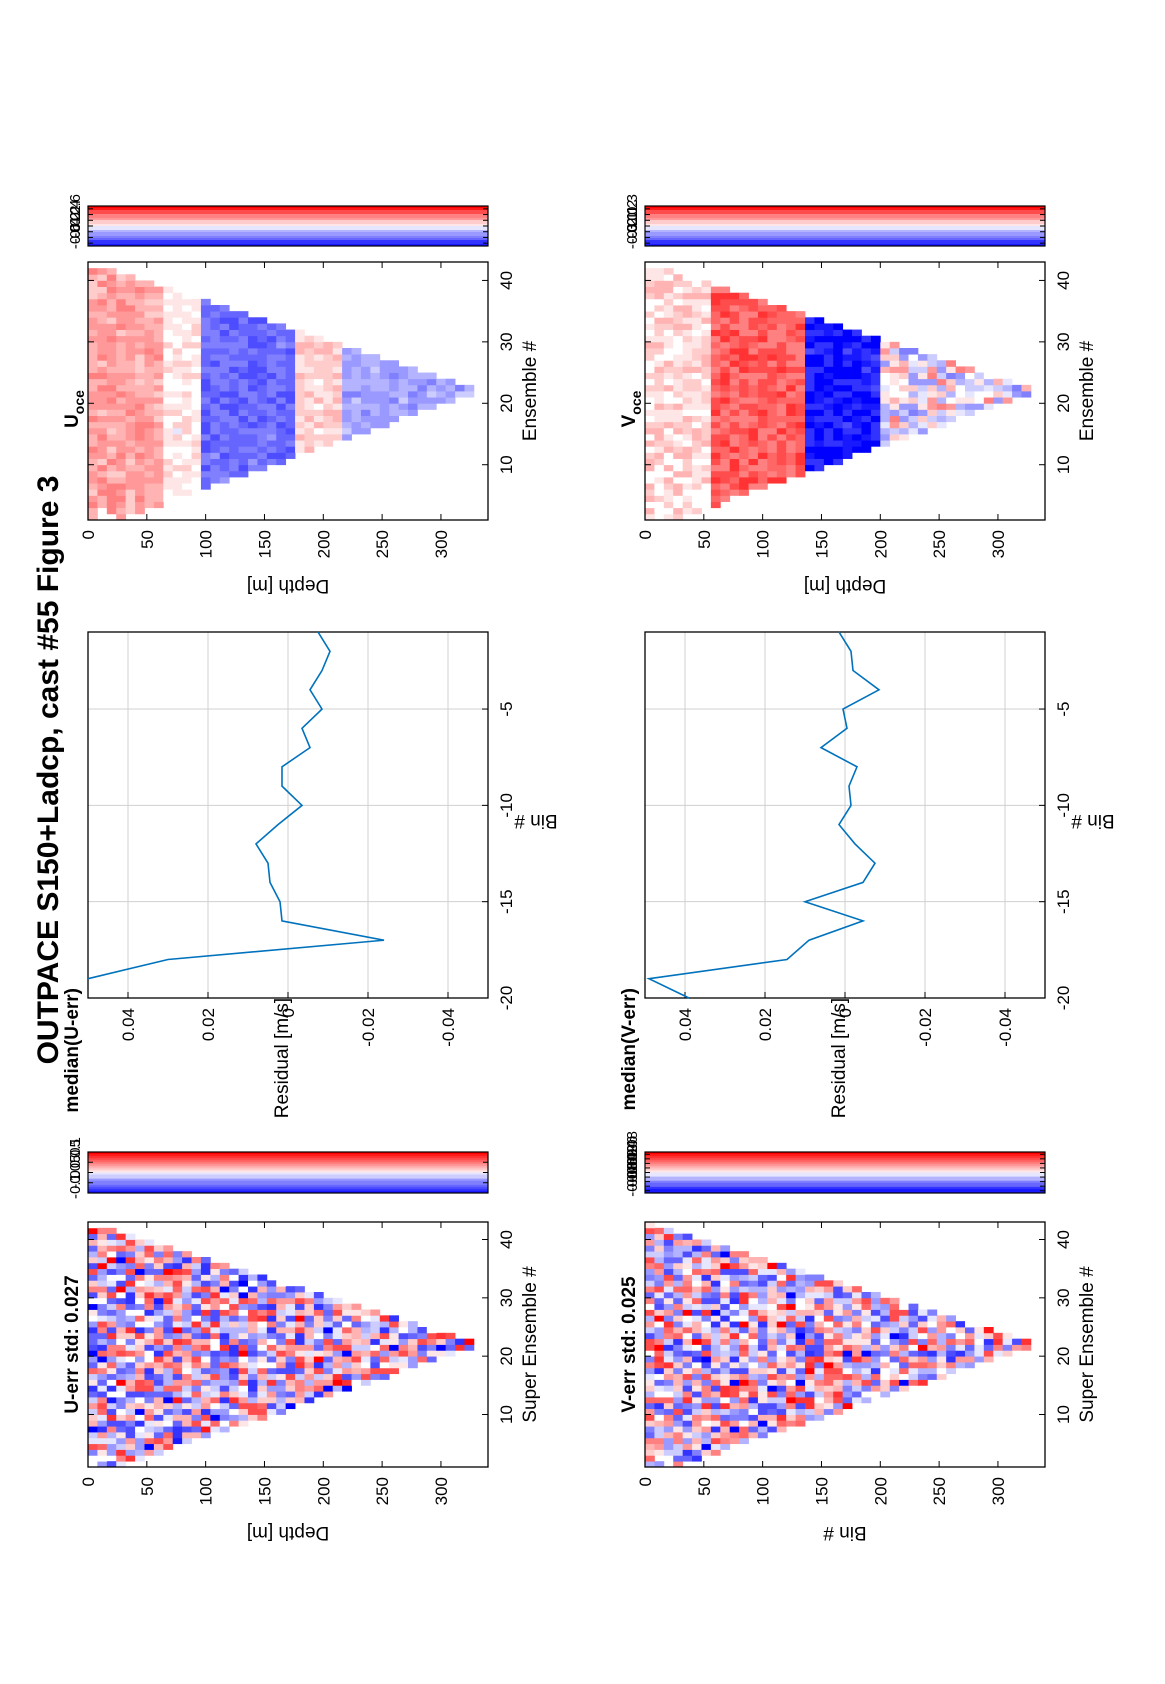  I want to click on median_v-ytick-label: -5, so click(1063, 708).